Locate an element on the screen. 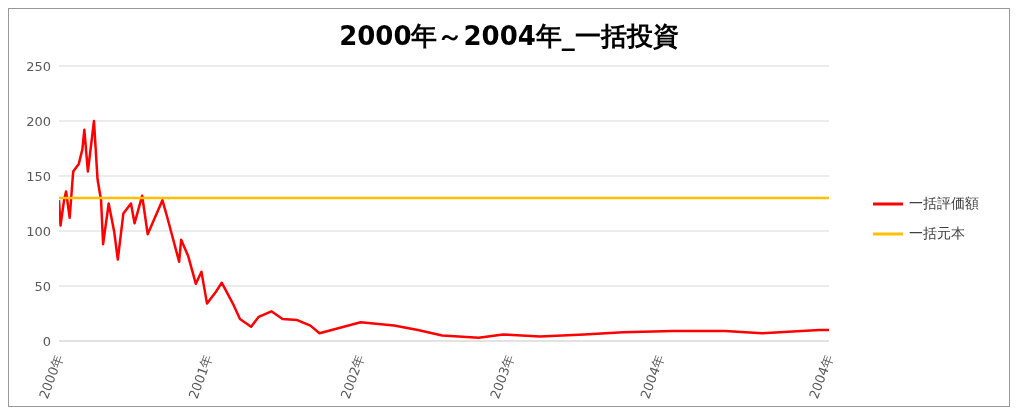 The image size is (1024, 413). legend-label: 一括評価額 is located at coordinates (944, 204).